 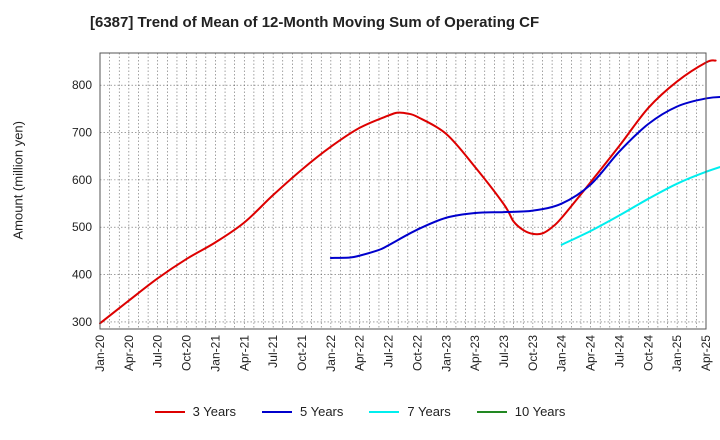 I want to click on x-tick-label: Jan-25, so click(x=677, y=353).